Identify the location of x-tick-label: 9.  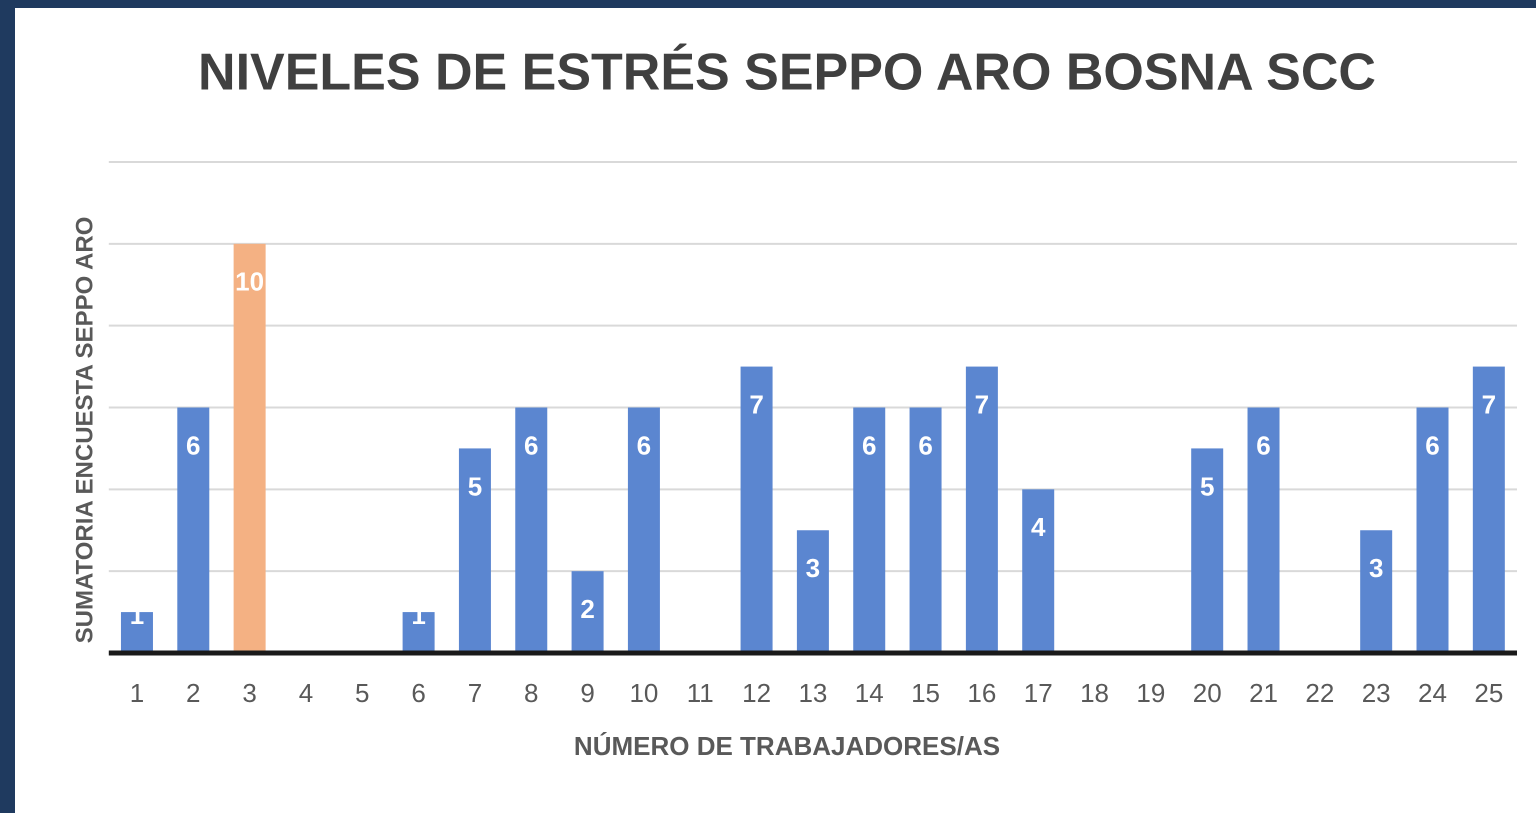
(587, 693).